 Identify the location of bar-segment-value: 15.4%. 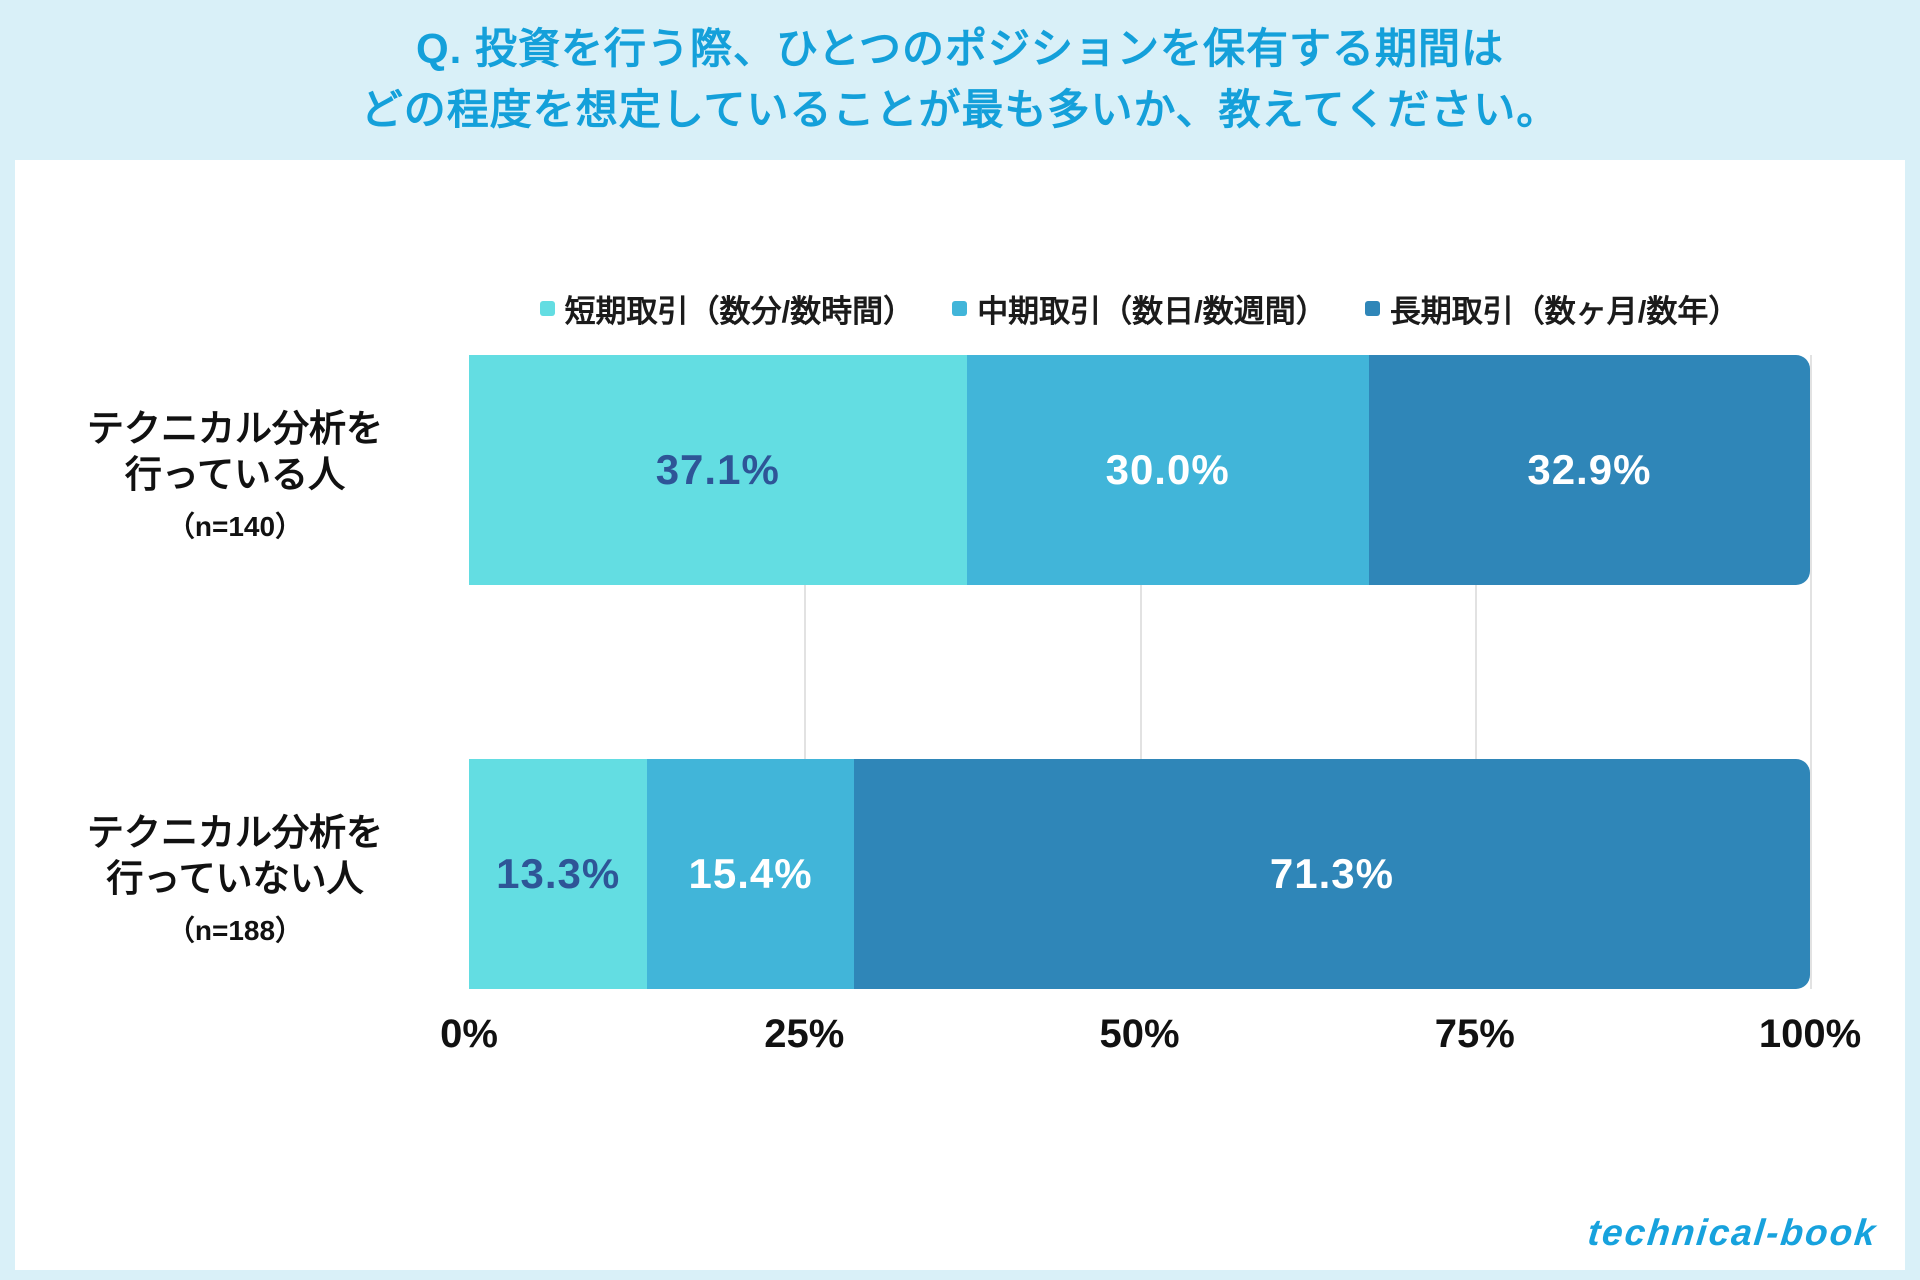
(750, 873).